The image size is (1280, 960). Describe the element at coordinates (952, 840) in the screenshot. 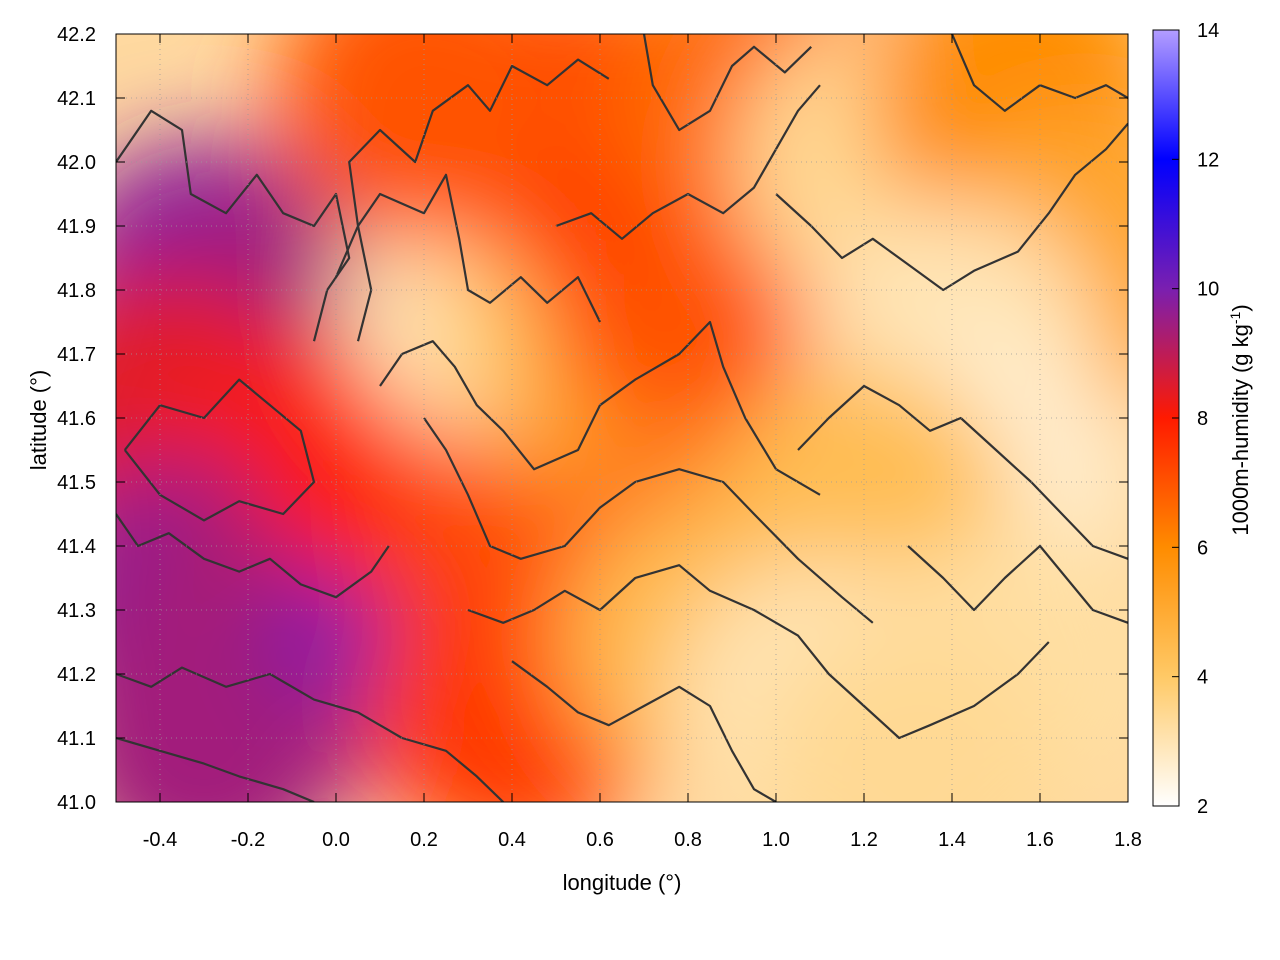

I see `x-tick-label: 1.4` at that location.